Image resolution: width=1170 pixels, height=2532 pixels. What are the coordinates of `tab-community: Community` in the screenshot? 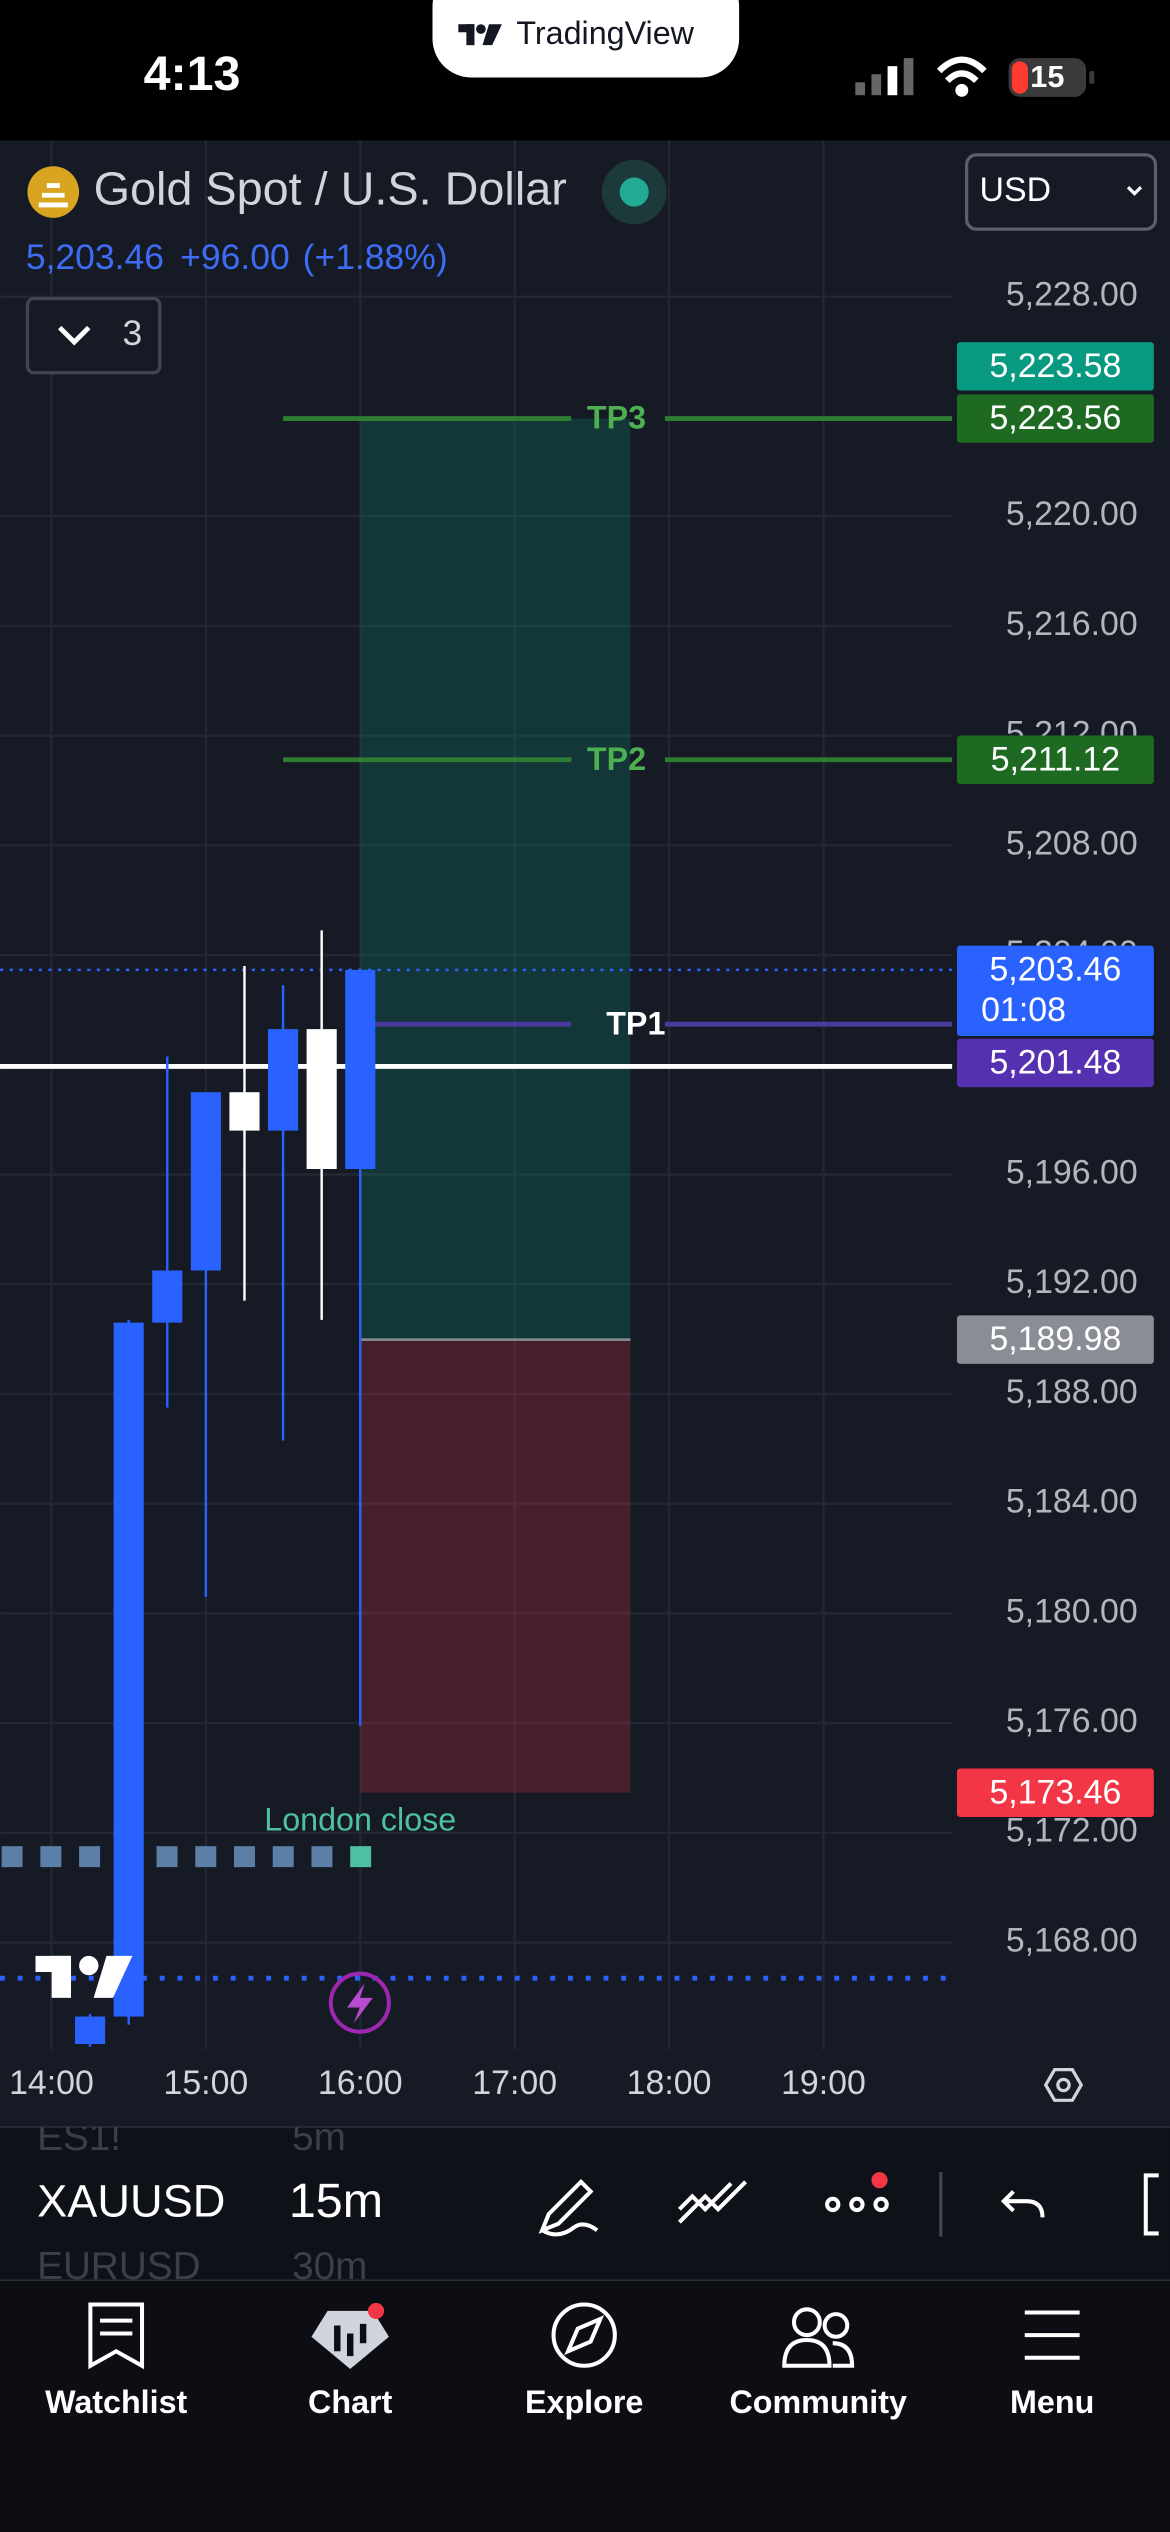 It's located at (818, 2363).